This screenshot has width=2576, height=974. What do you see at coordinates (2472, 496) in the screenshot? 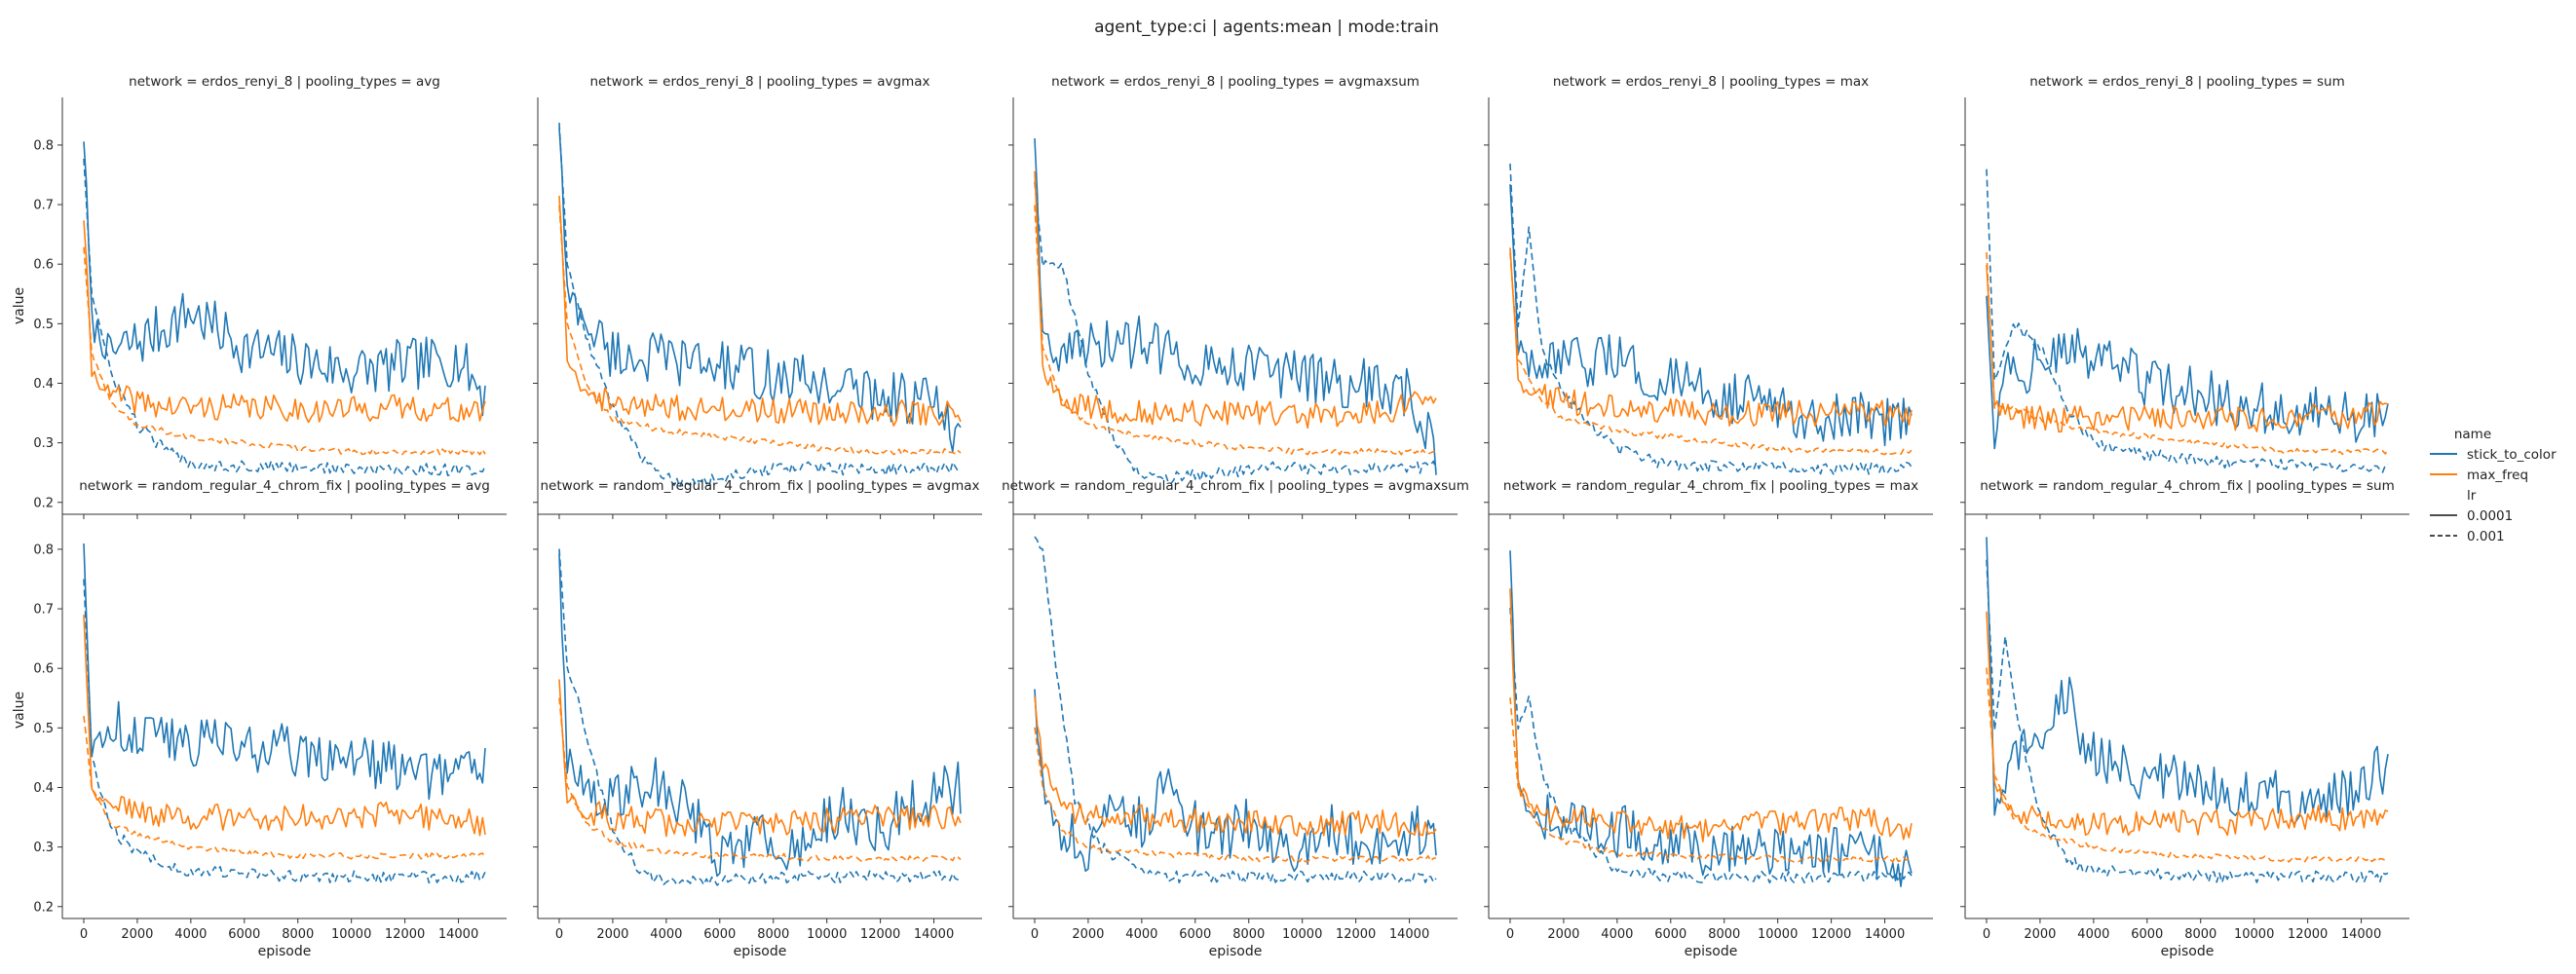
I see `legend-style-title: lr` at bounding box center [2472, 496].